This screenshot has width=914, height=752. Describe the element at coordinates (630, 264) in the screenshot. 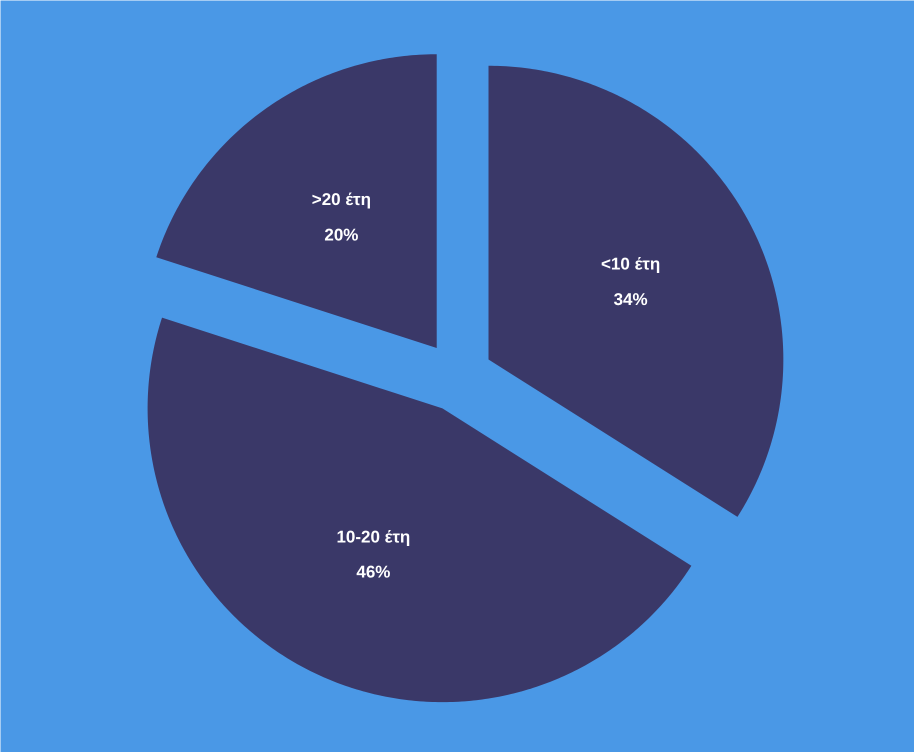

I see `slice-label: <10 έτη` at that location.